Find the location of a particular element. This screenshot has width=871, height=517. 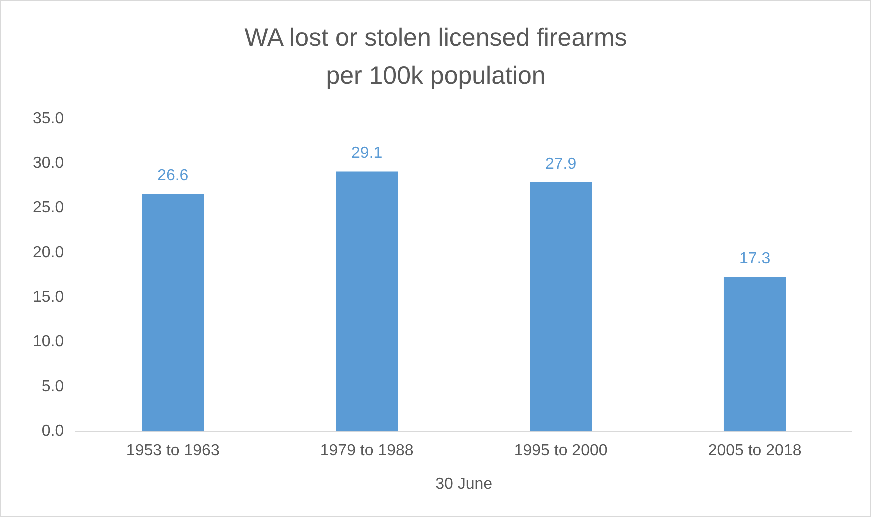

y-tick-label: 5.0 is located at coordinates (53, 387).